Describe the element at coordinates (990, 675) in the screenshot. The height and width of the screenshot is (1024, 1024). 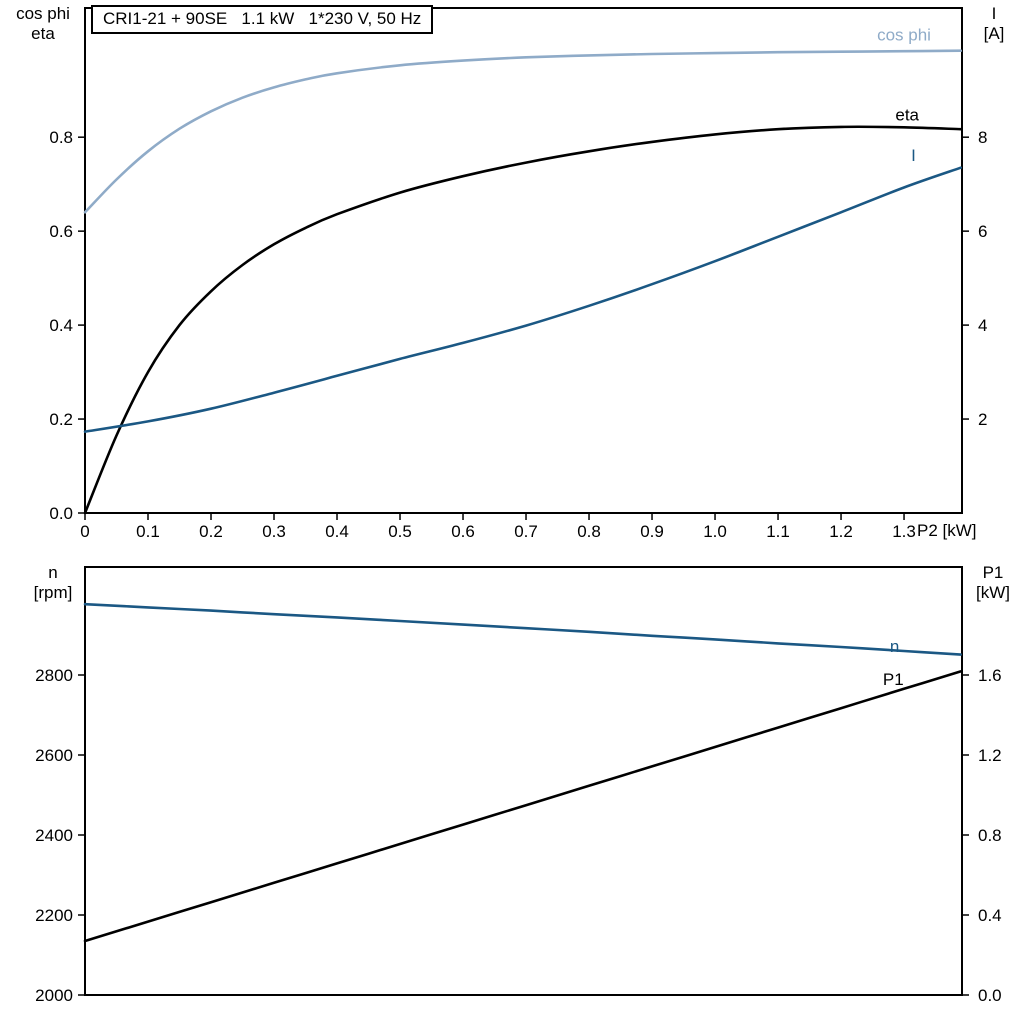
I see `right-tick-label: 1.6` at that location.